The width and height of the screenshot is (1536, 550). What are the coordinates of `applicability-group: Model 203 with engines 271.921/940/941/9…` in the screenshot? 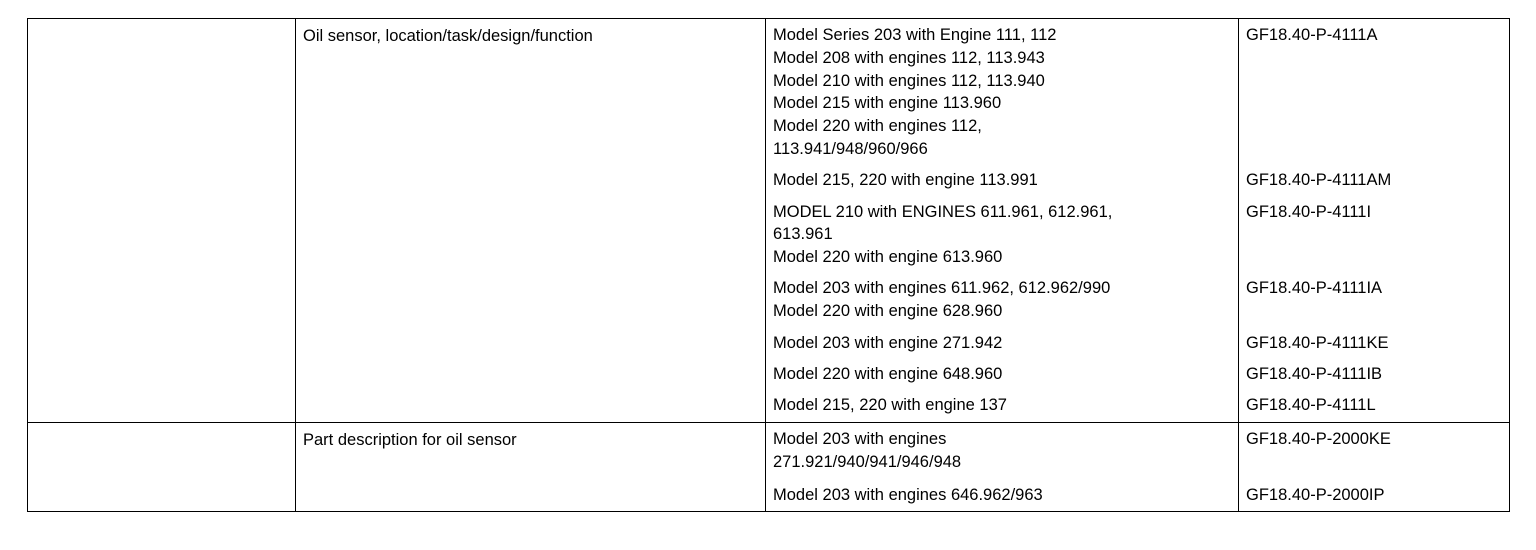 It's located at (1002, 451).